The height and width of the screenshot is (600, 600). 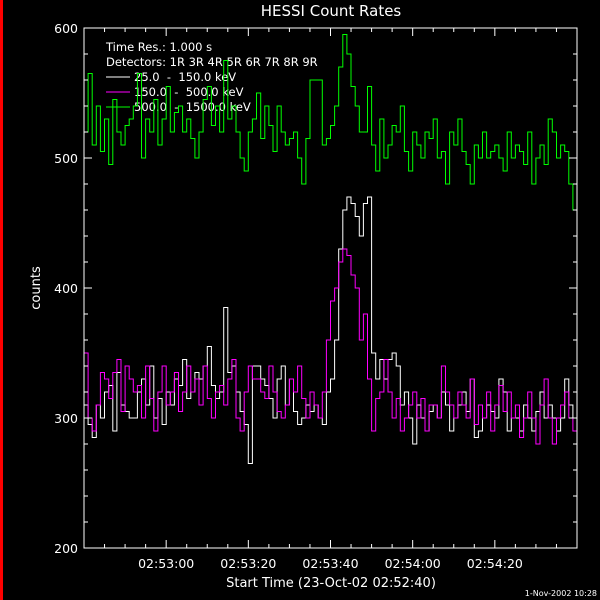 I want to click on y-tick-label: 300, so click(x=66, y=418).